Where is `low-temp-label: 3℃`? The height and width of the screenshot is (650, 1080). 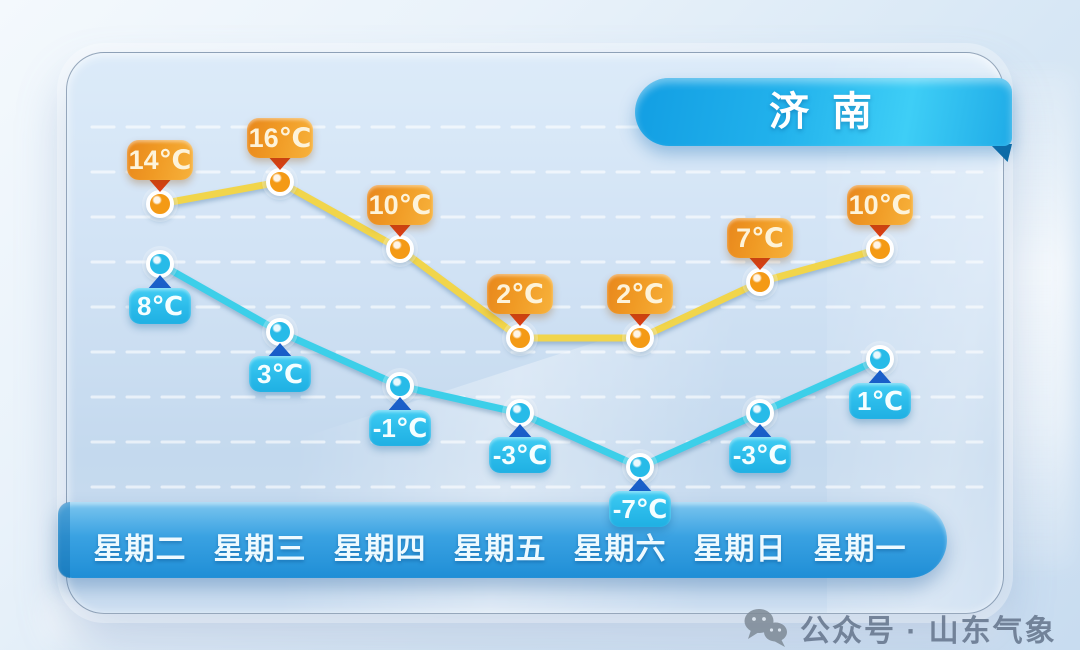
low-temp-label: 3℃ is located at coordinates (280, 374).